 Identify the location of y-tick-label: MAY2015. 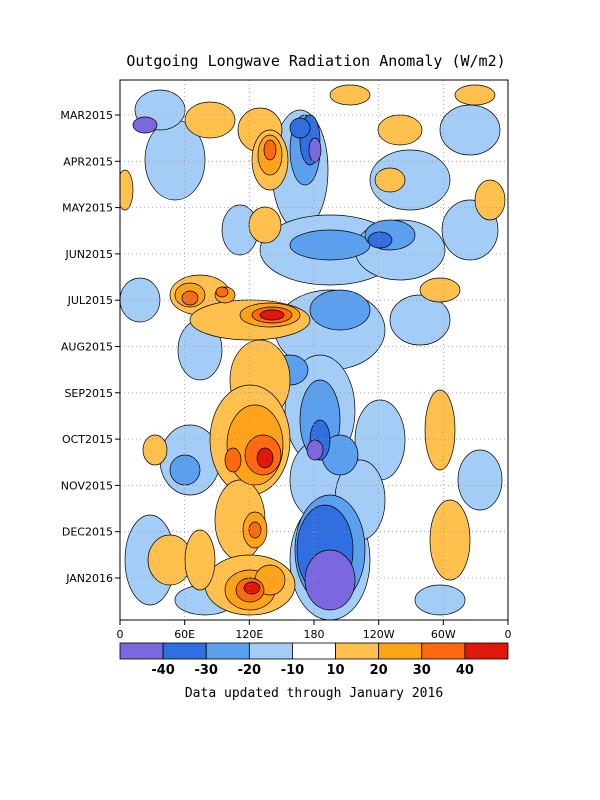
(87, 208).